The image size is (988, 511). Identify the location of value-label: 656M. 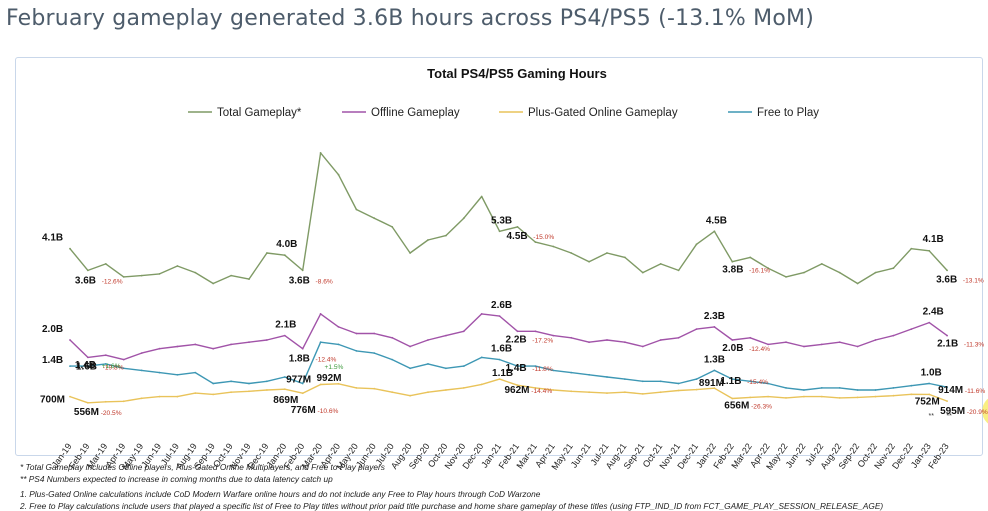
(736, 406).